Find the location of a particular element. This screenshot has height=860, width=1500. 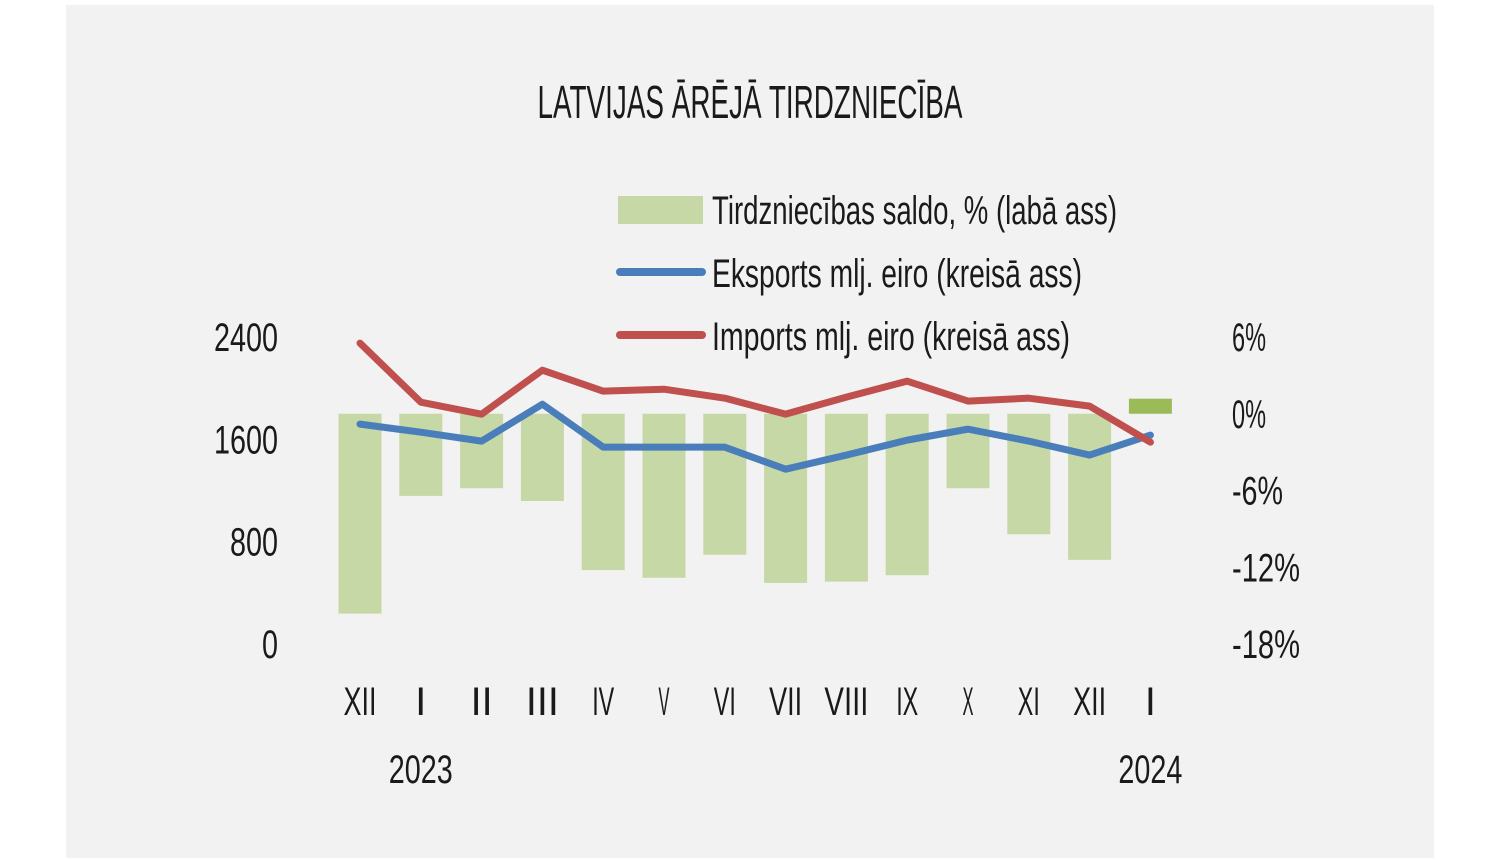

x-axis-tick: V is located at coordinates (664, 702).